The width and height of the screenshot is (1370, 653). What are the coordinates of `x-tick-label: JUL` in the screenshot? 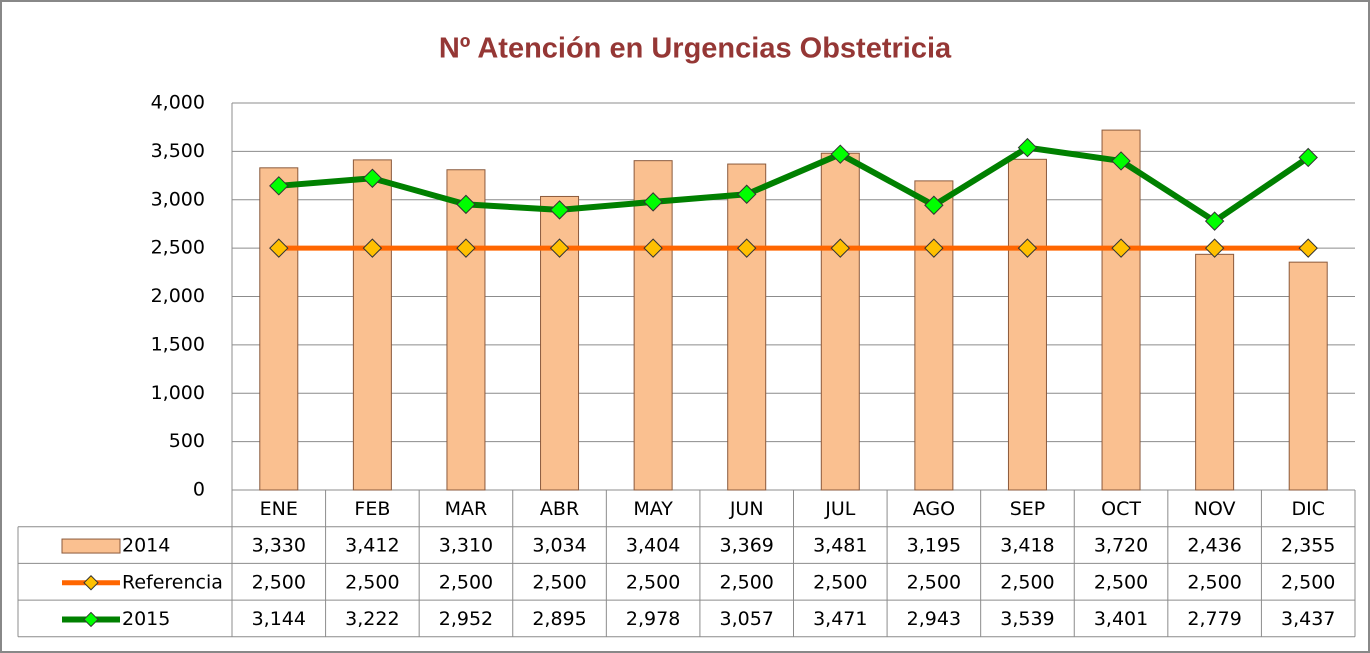 It's located at (840, 509).